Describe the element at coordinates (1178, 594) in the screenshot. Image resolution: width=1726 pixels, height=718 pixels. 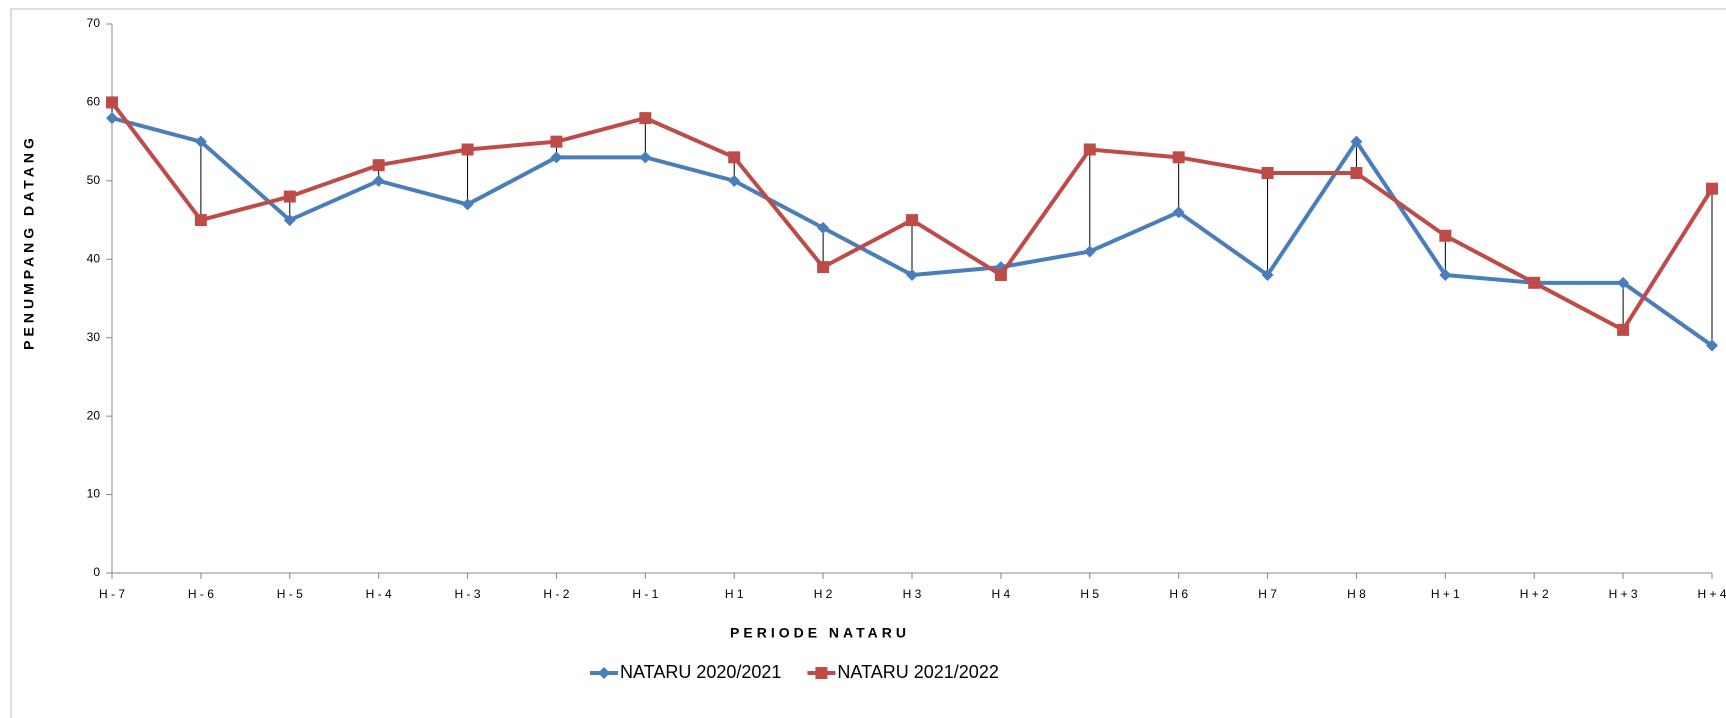
I see `x-tick-label: H 6` at that location.